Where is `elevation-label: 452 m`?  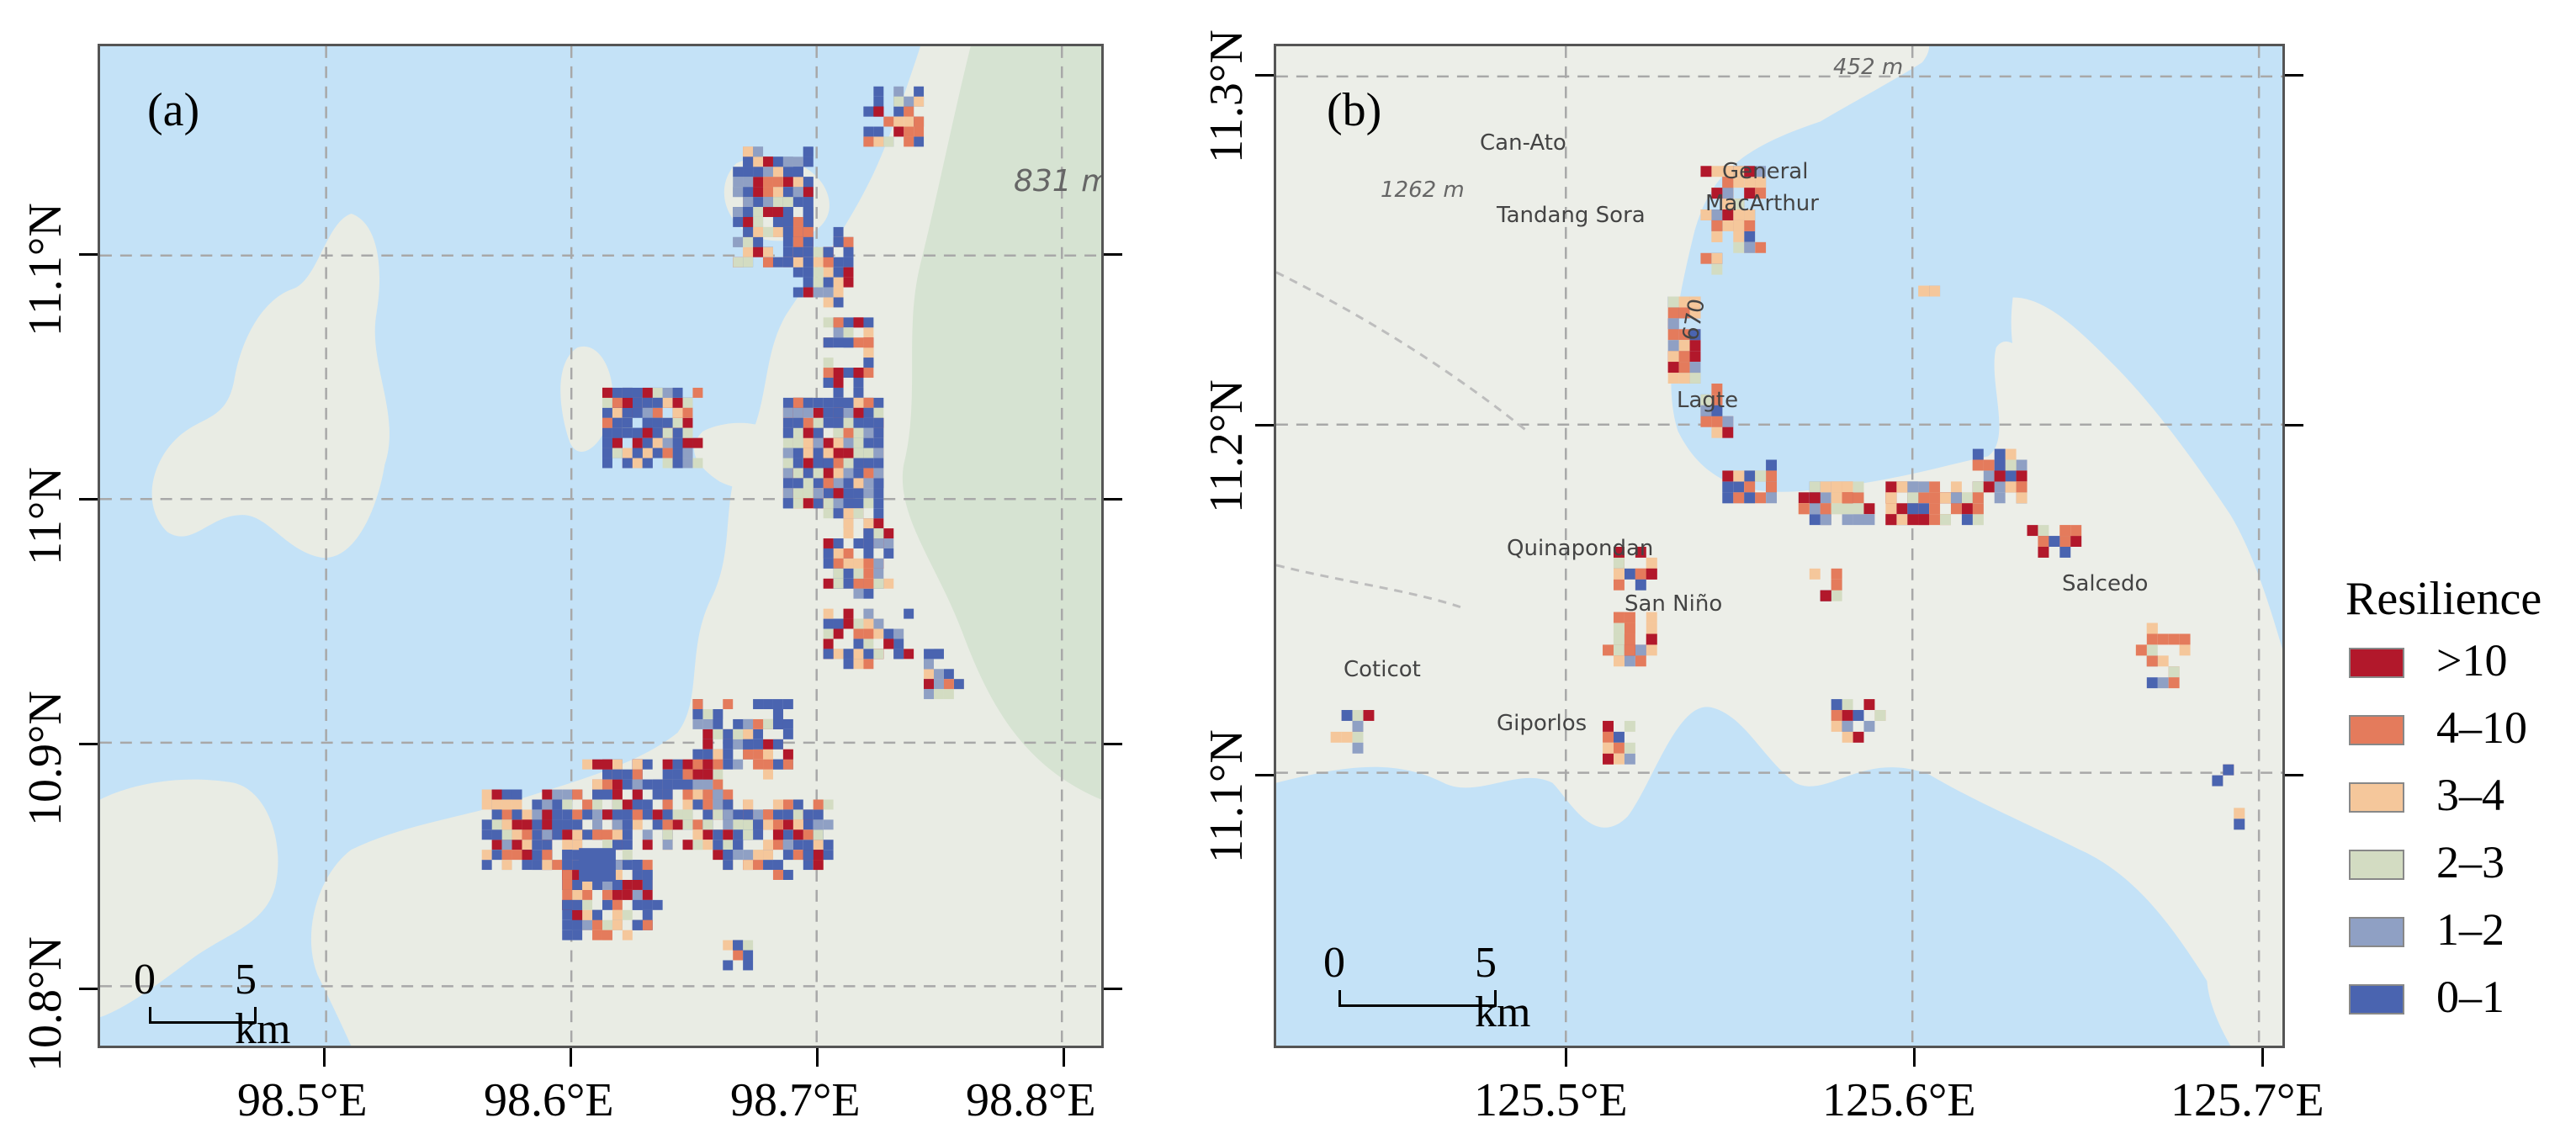
elevation-label: 452 m is located at coordinates (1868, 67).